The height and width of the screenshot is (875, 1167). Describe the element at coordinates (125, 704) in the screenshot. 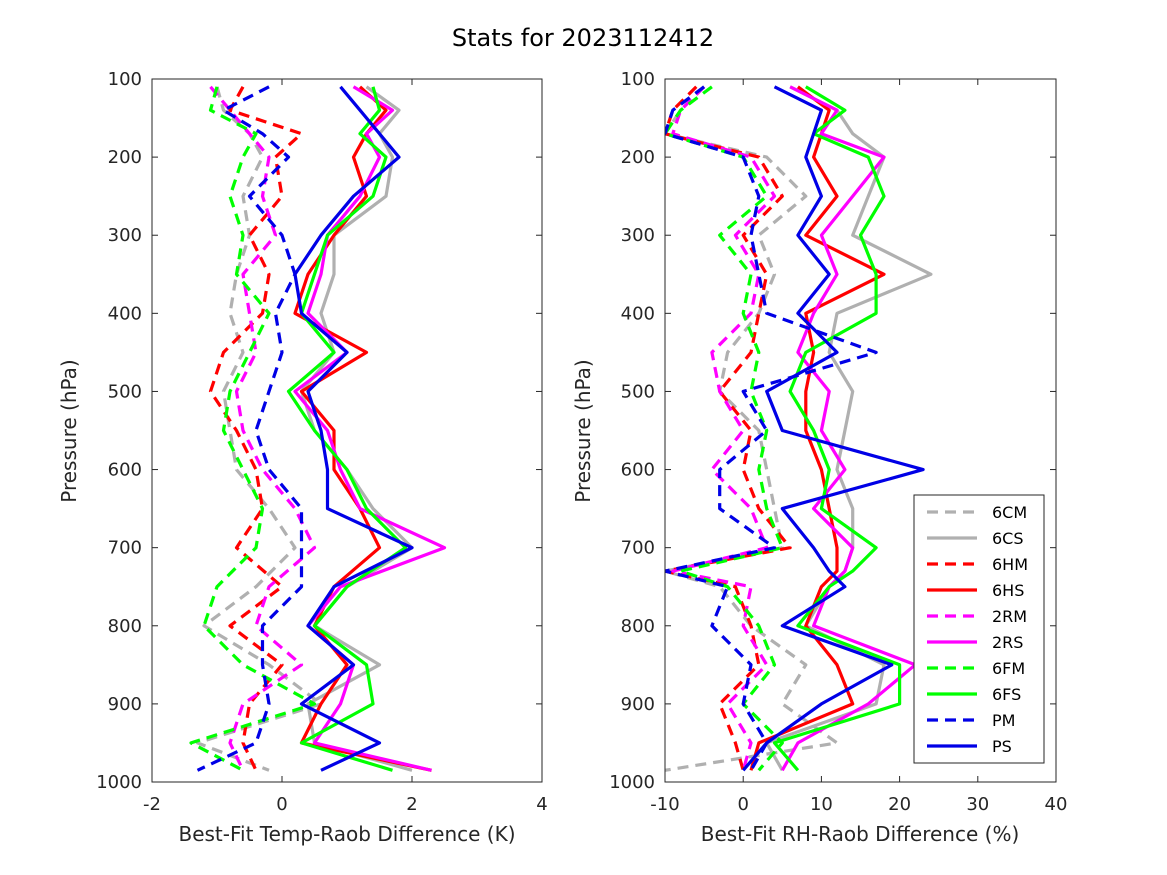

I see `temp-y-tick-label: 900` at that location.